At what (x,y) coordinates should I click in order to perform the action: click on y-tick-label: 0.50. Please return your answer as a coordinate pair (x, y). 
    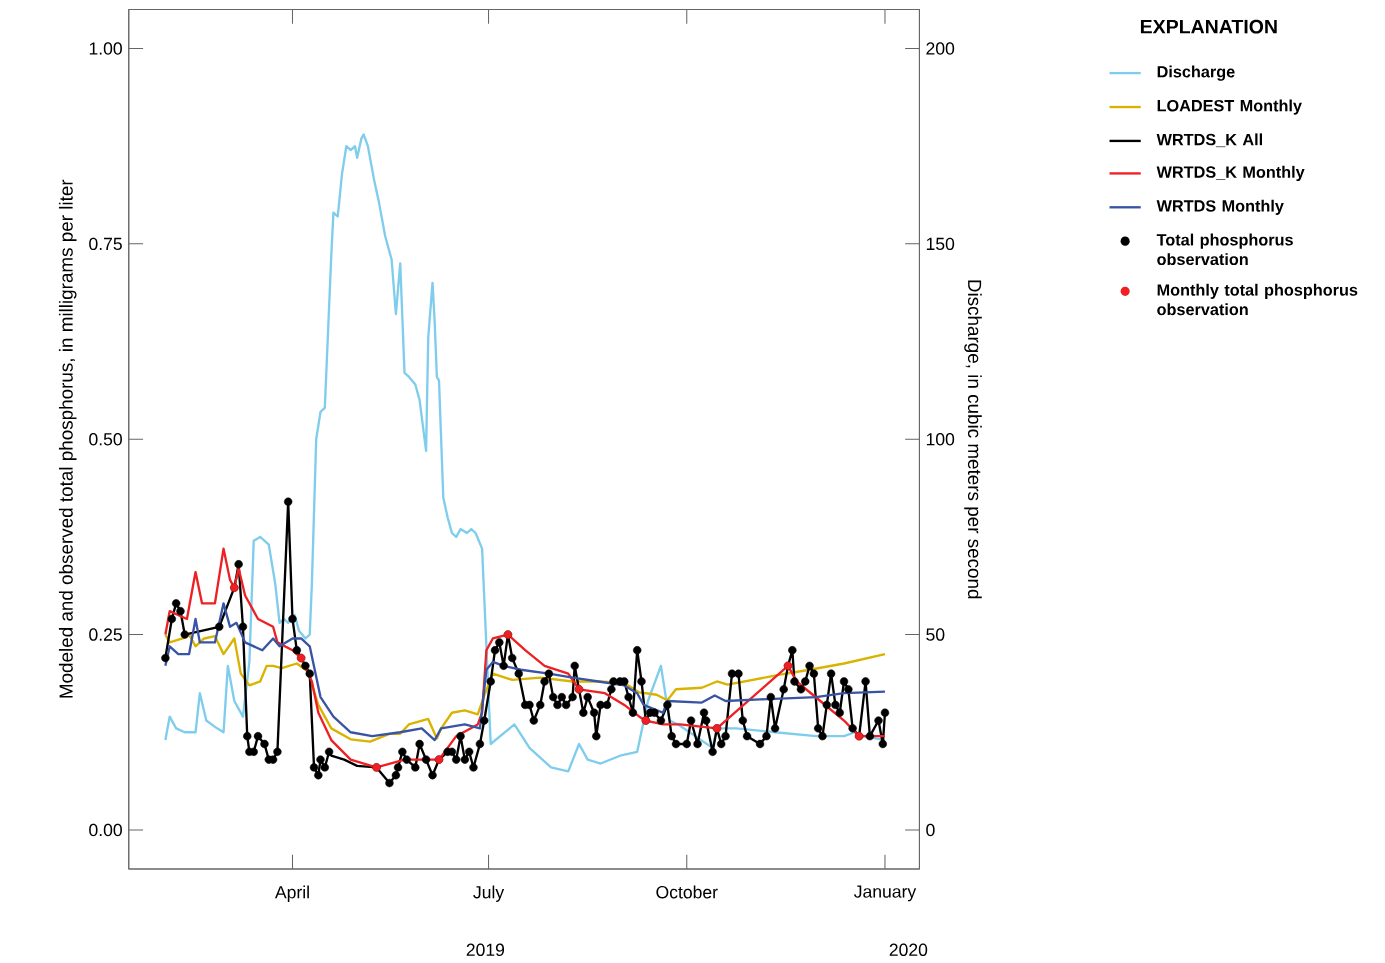
    Looking at the image, I should click on (105, 439).